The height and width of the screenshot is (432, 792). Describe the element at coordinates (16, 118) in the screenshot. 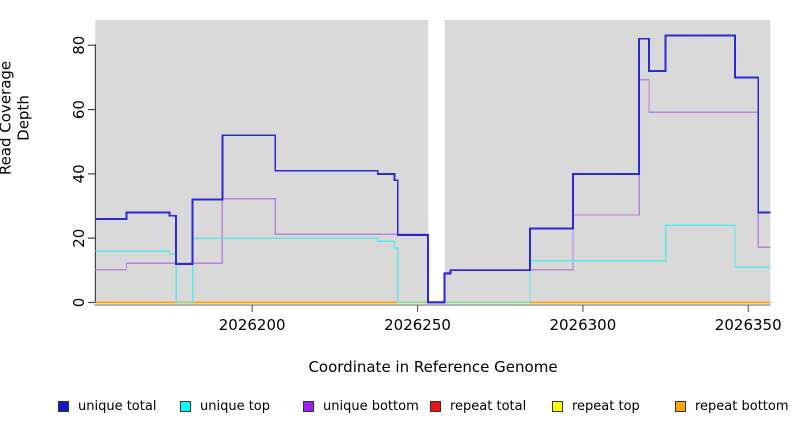

I see `y-axis-label: Read Coverage Depth` at that location.